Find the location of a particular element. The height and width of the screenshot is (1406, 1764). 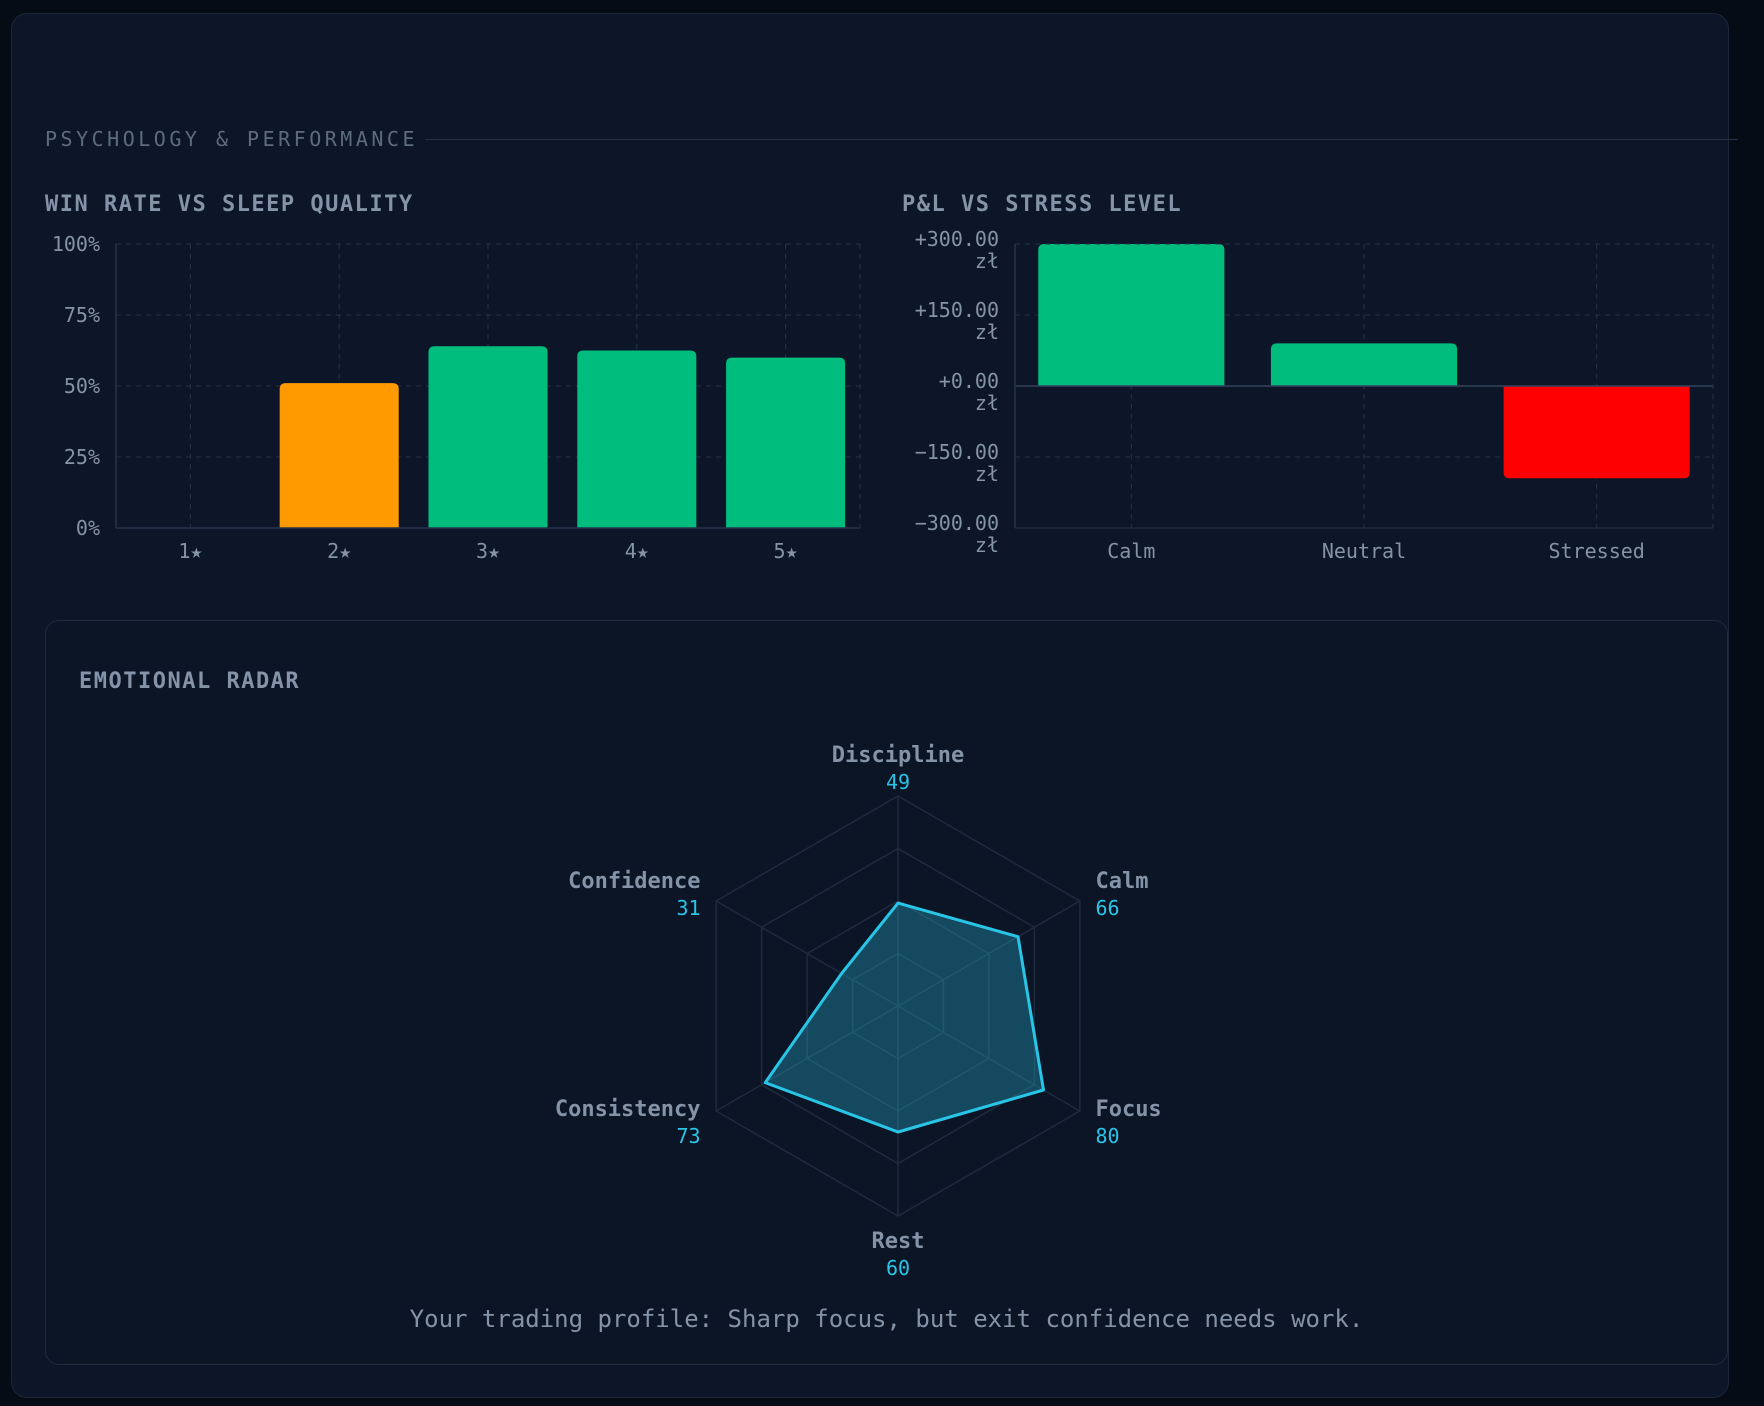

pnl-chart-title: P&L VS STRESS LEVEL is located at coordinates (1042, 204).